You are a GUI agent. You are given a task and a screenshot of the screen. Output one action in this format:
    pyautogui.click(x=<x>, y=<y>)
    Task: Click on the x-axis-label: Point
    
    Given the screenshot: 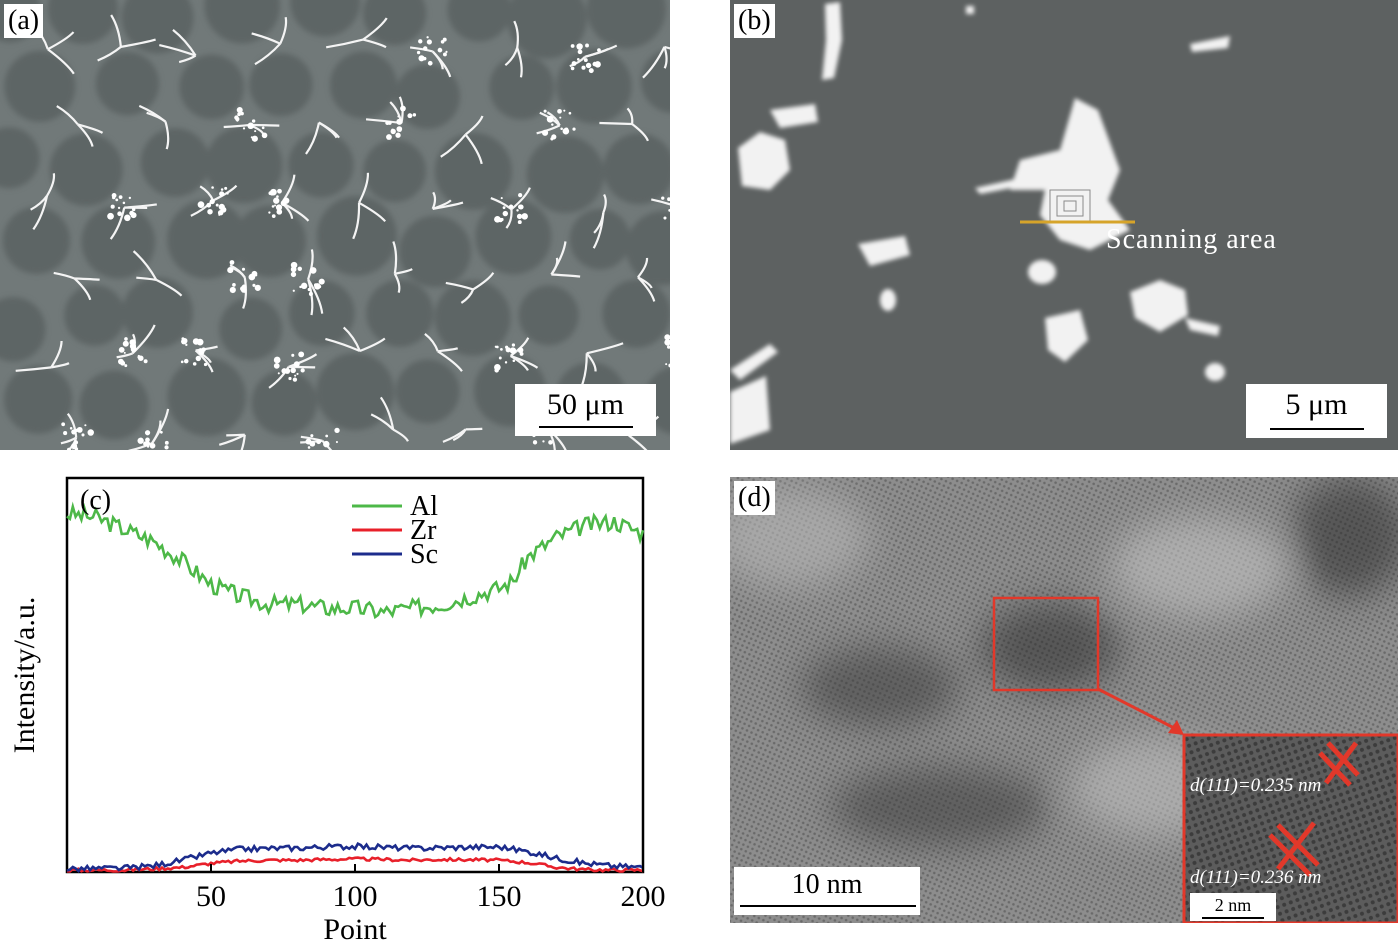 What is the action you would take?
    pyautogui.click(x=355, y=927)
    